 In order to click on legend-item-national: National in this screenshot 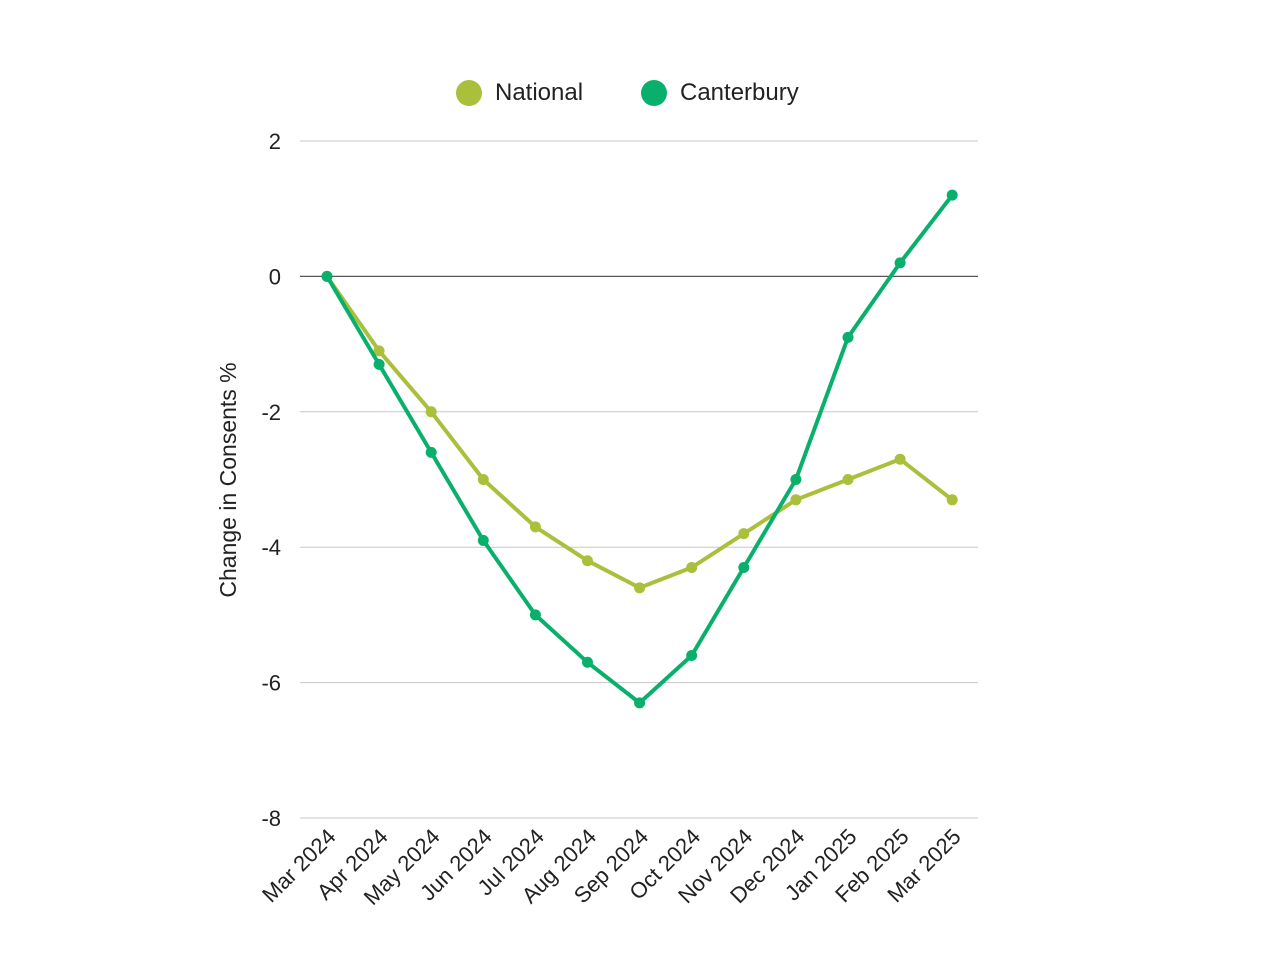, I will do `click(519, 92)`.